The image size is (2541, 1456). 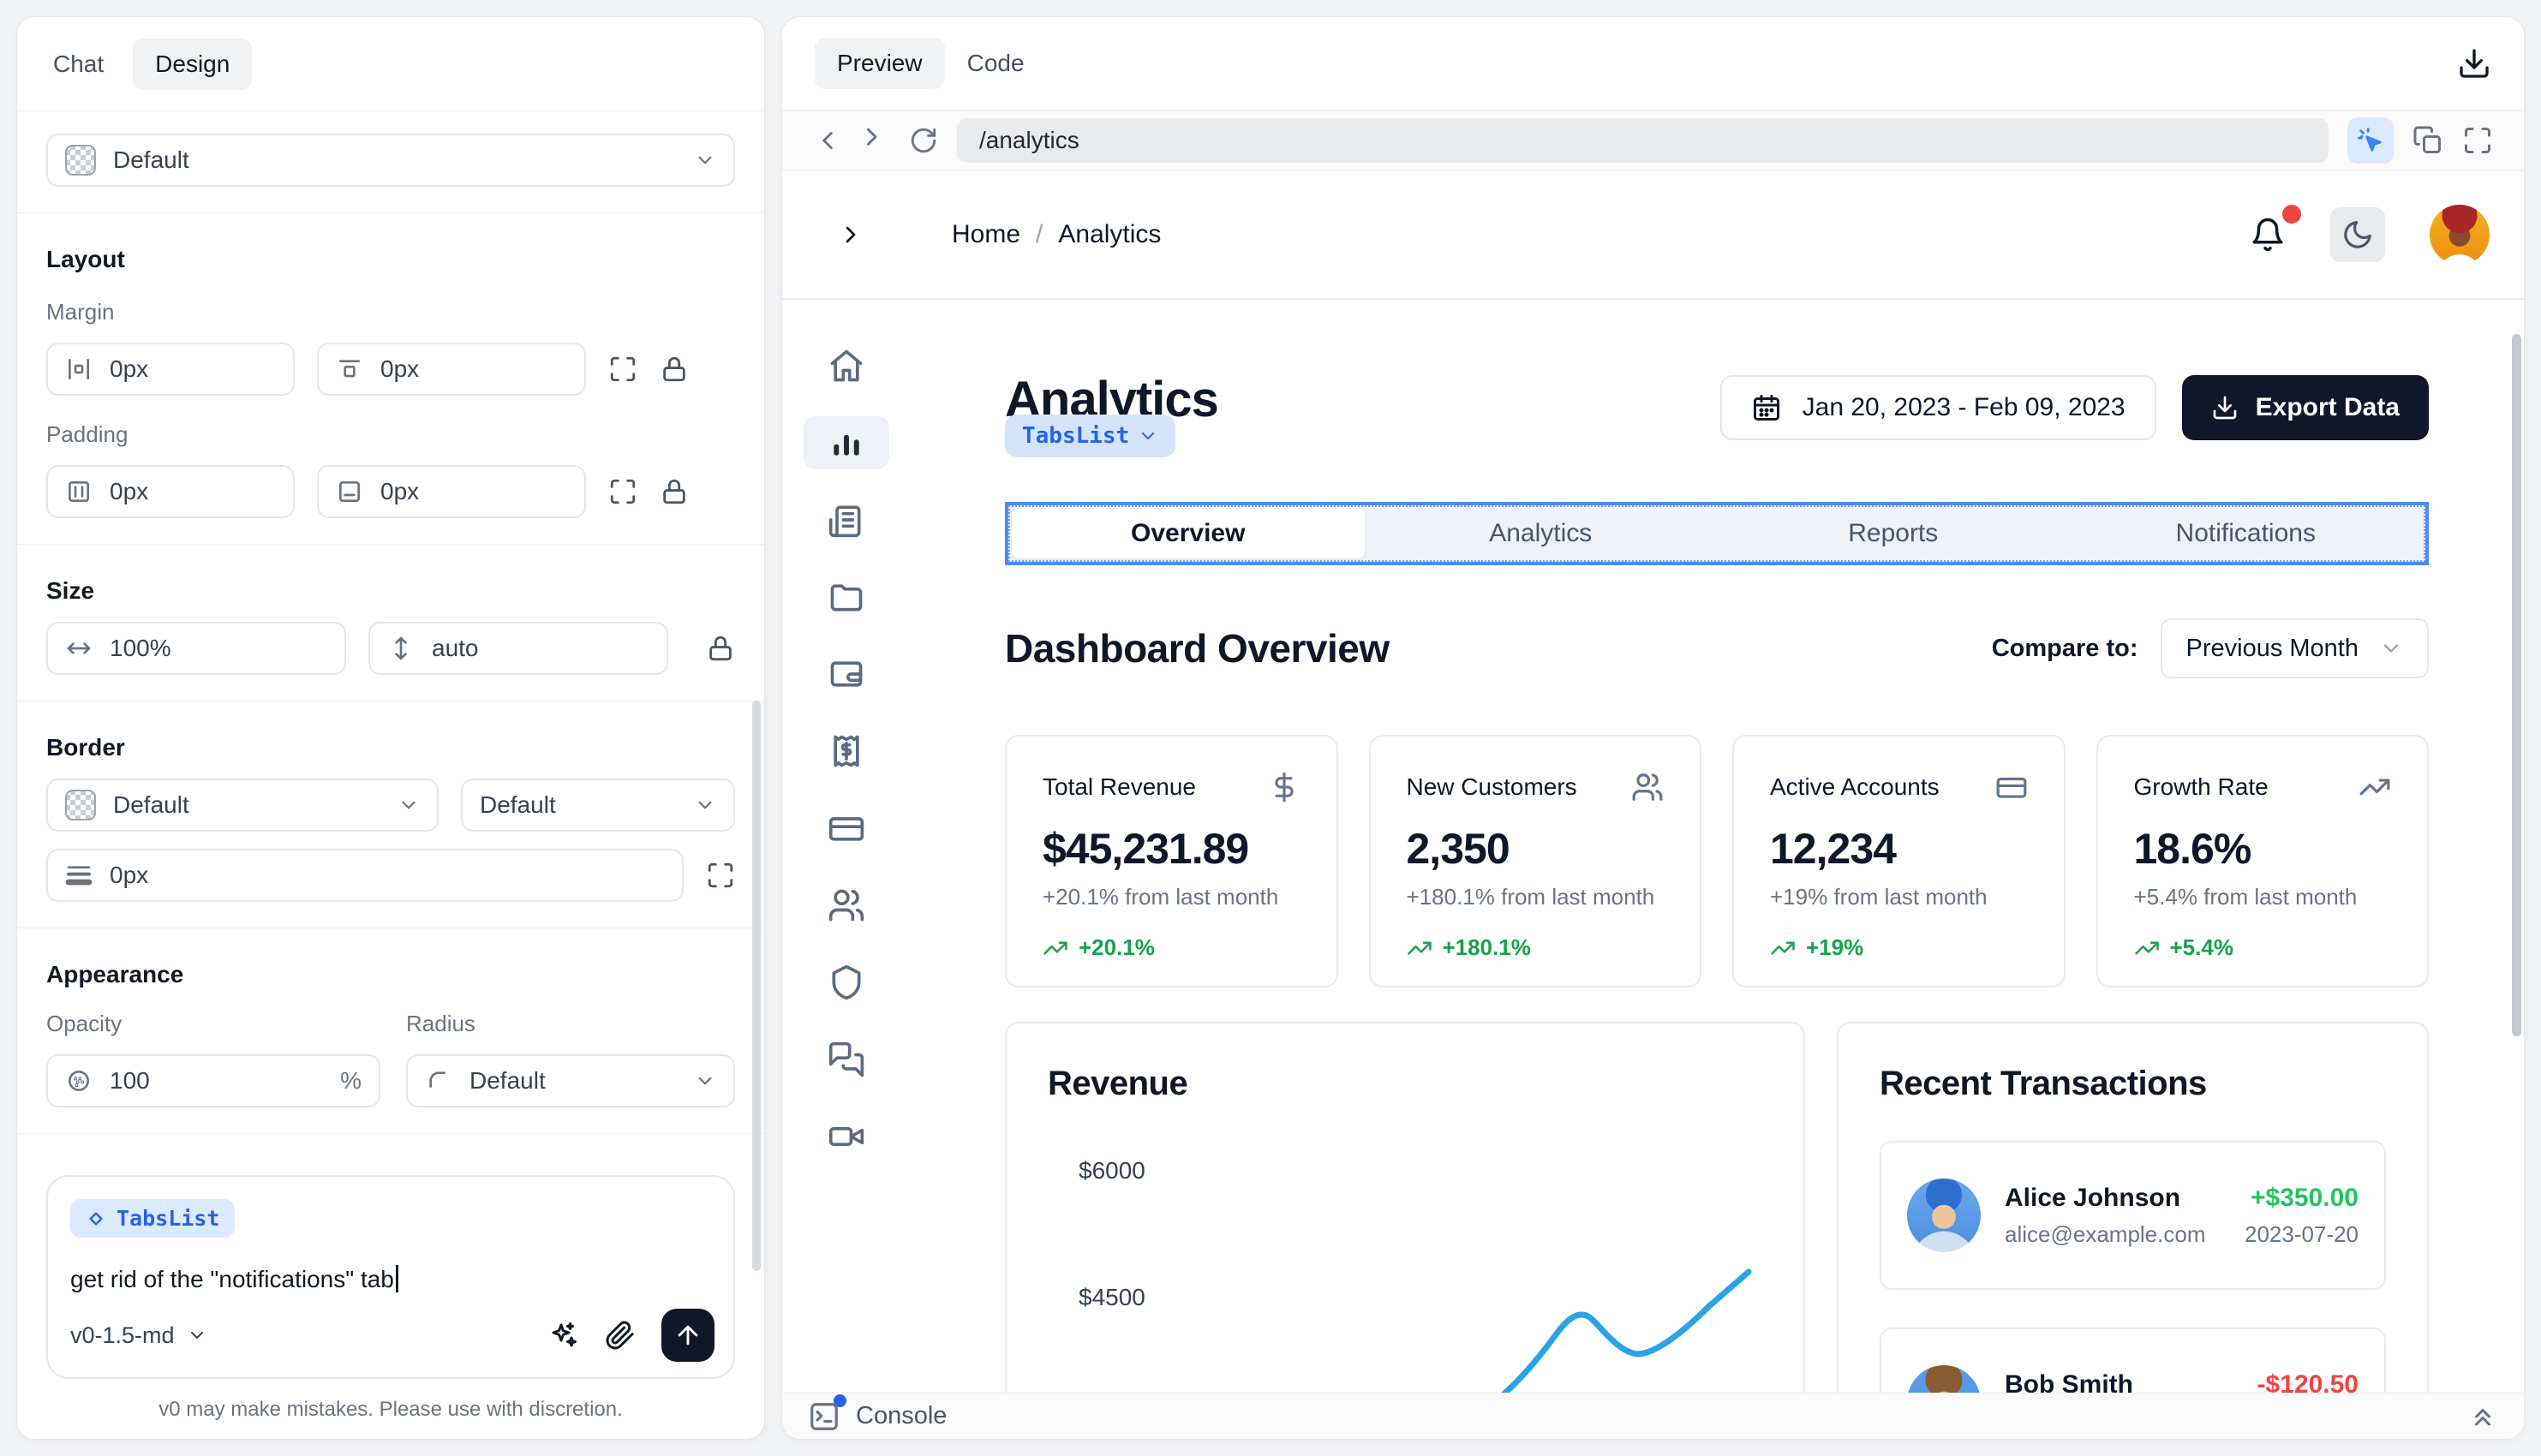 I want to click on y-axis-tick: $4500, so click(x=1112, y=1297).